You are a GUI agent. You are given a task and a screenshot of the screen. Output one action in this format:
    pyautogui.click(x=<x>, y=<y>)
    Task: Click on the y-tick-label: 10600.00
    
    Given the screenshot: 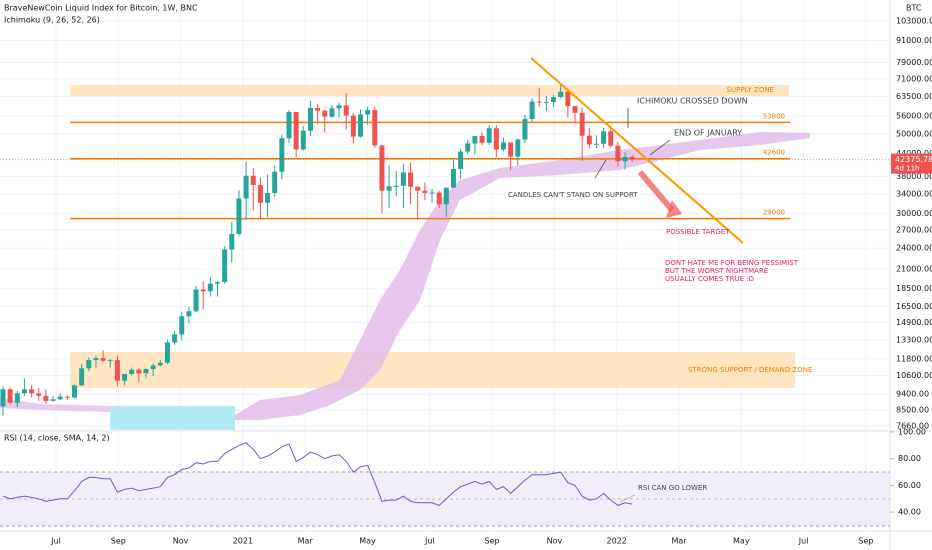 What is the action you would take?
    pyautogui.click(x=914, y=375)
    